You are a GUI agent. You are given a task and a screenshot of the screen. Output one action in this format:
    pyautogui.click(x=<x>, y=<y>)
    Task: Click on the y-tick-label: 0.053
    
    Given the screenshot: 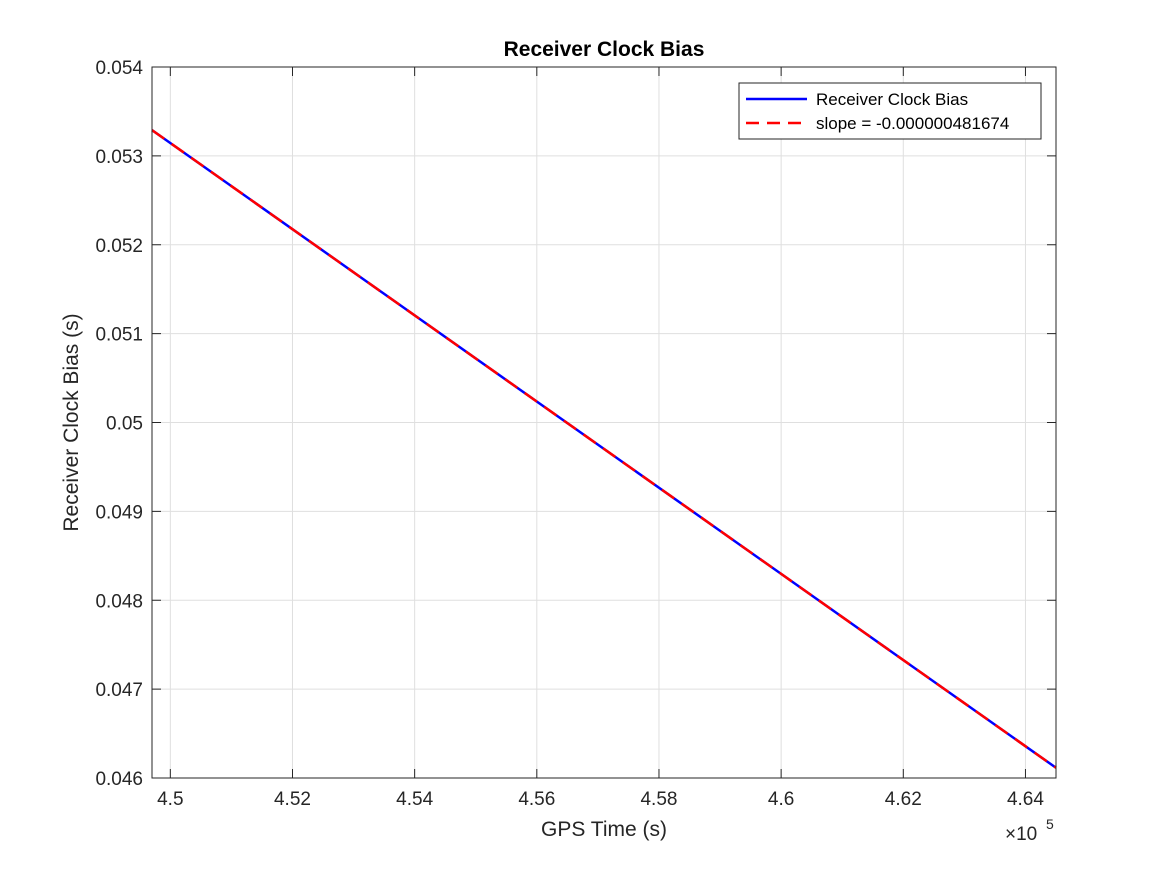 What is the action you would take?
    pyautogui.click(x=119, y=157)
    